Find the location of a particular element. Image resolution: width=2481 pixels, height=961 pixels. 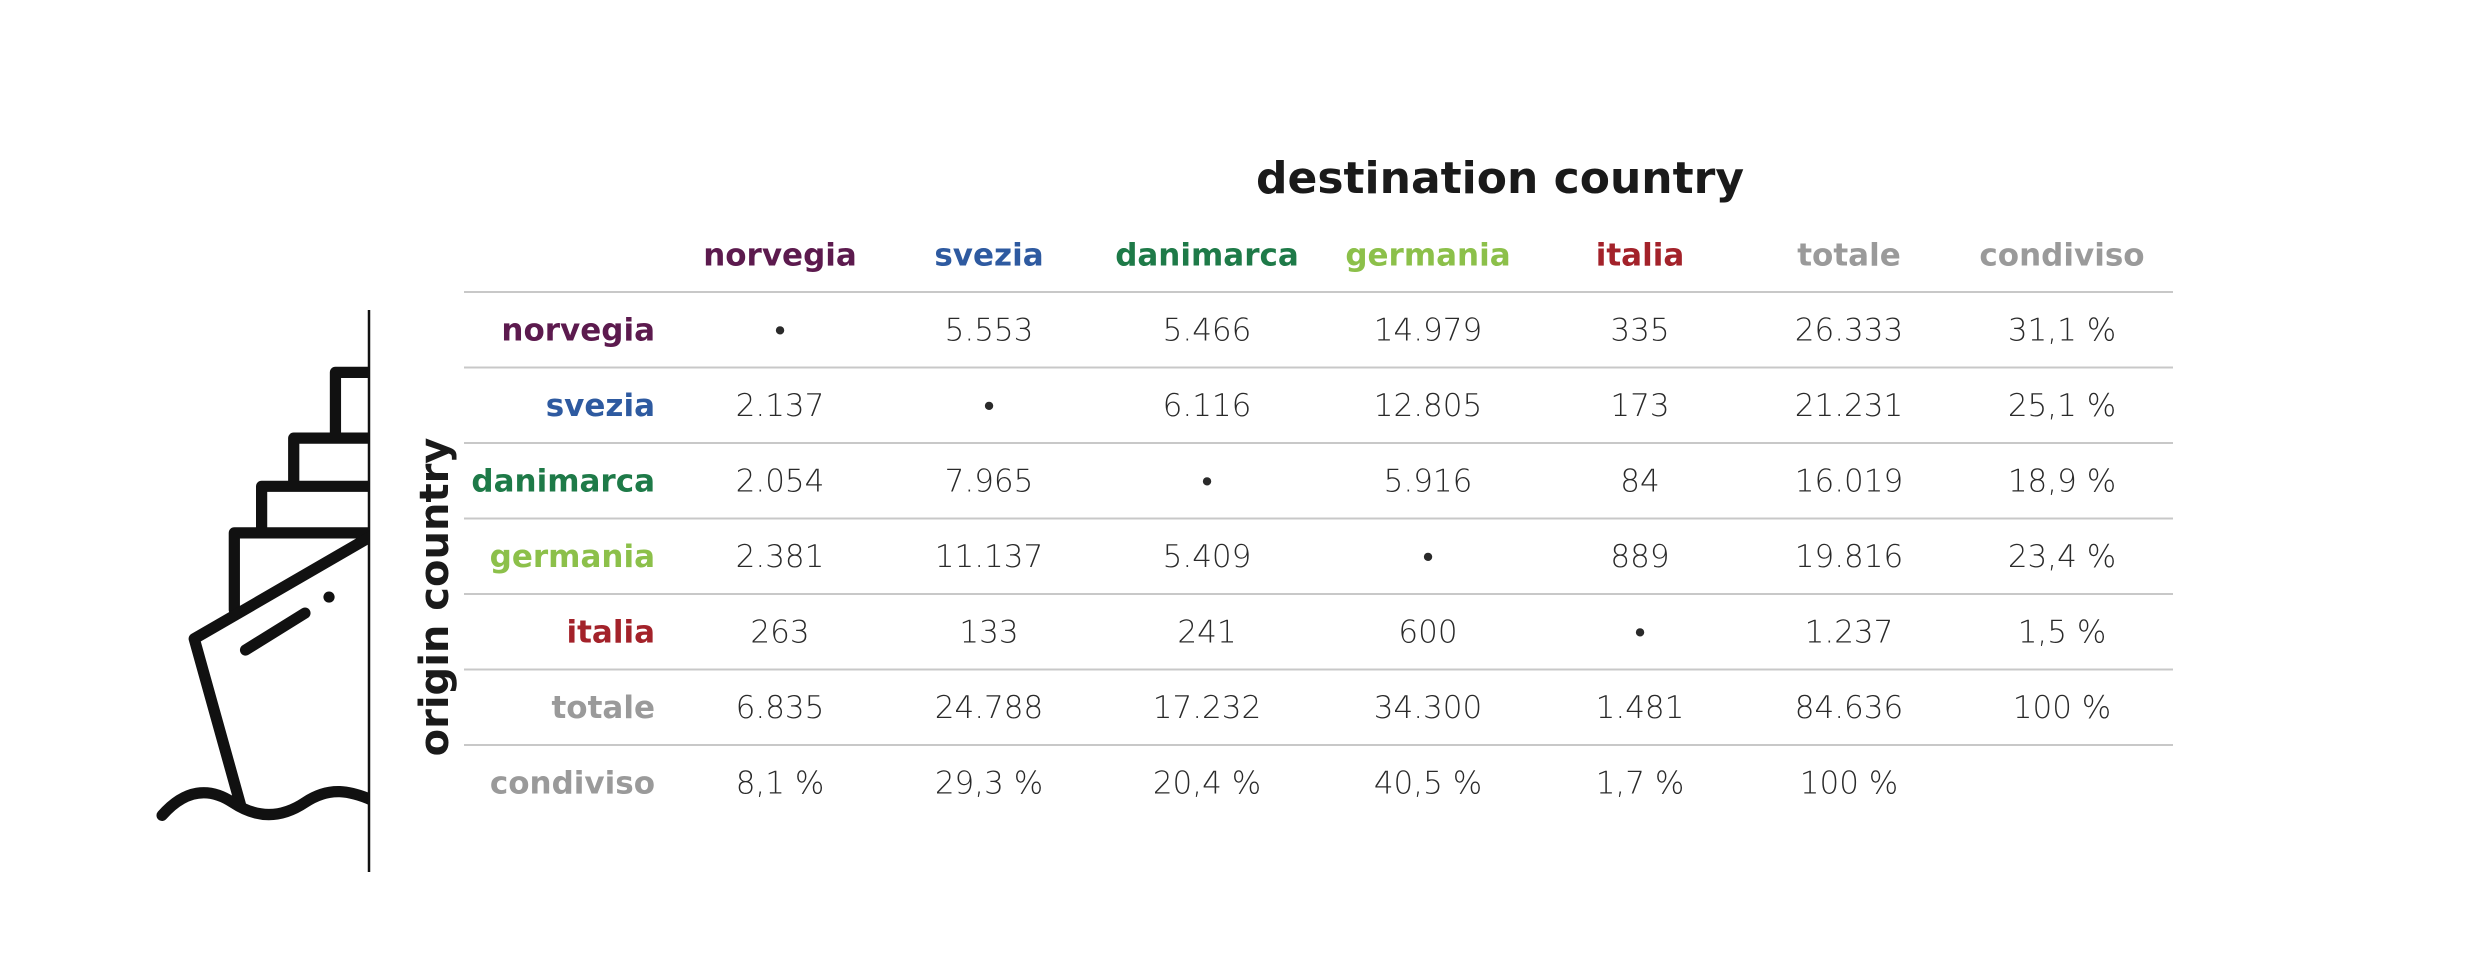

cell: 889 is located at coordinates (1639, 557).